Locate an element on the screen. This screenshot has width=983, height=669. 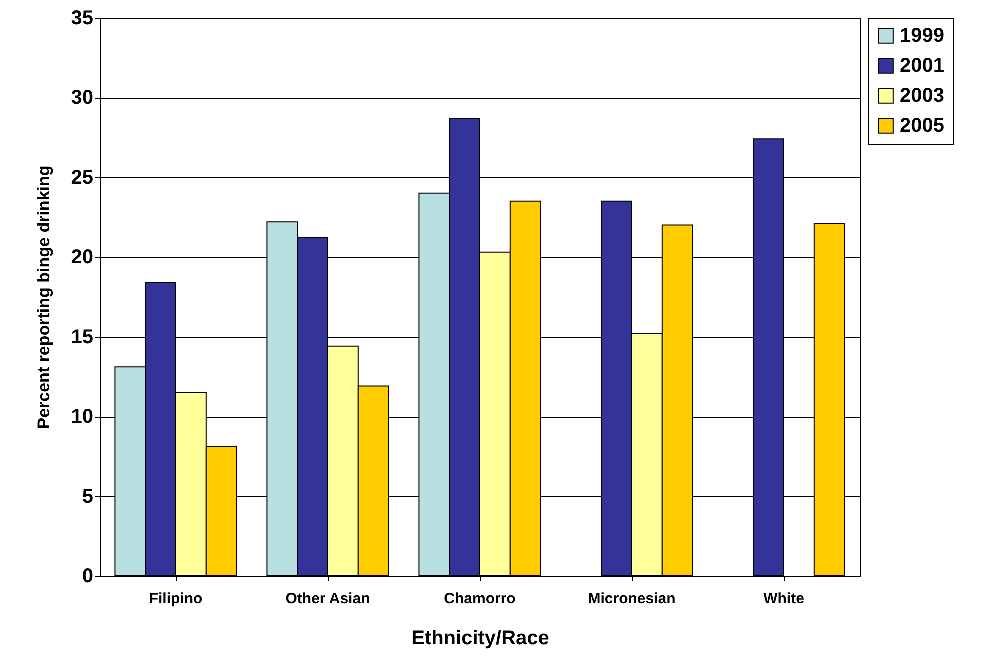
x-tick-label: Chamorro is located at coordinates (480, 599).